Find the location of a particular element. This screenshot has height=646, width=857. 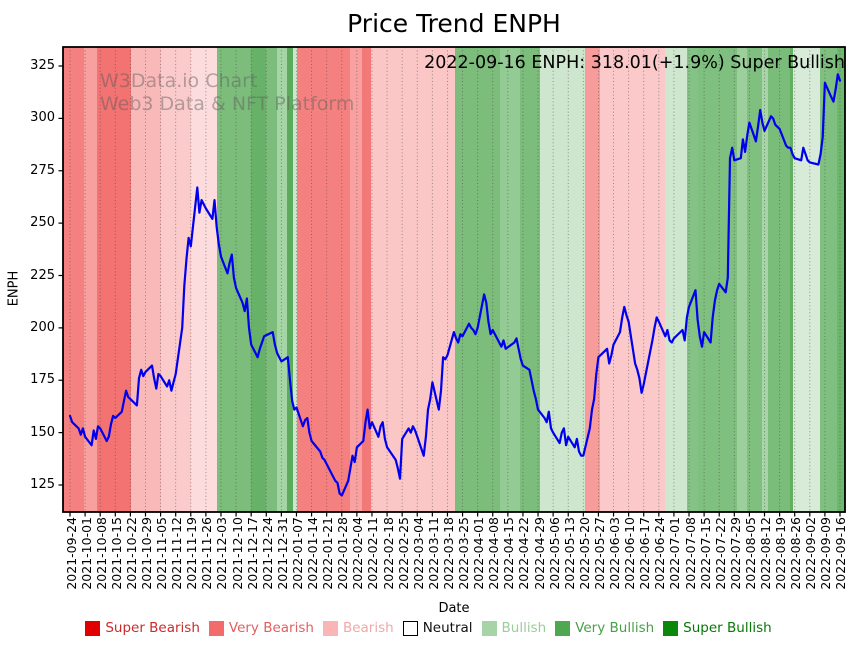

y-tick-label: 275 is located at coordinates (42, 170).